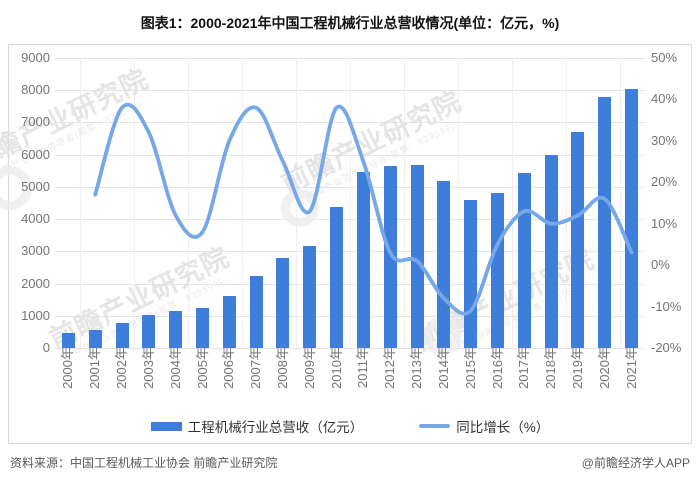 Image resolution: width=700 pixels, height=483 pixels. I want to click on x-axis-label: 2012年, so click(390, 368).